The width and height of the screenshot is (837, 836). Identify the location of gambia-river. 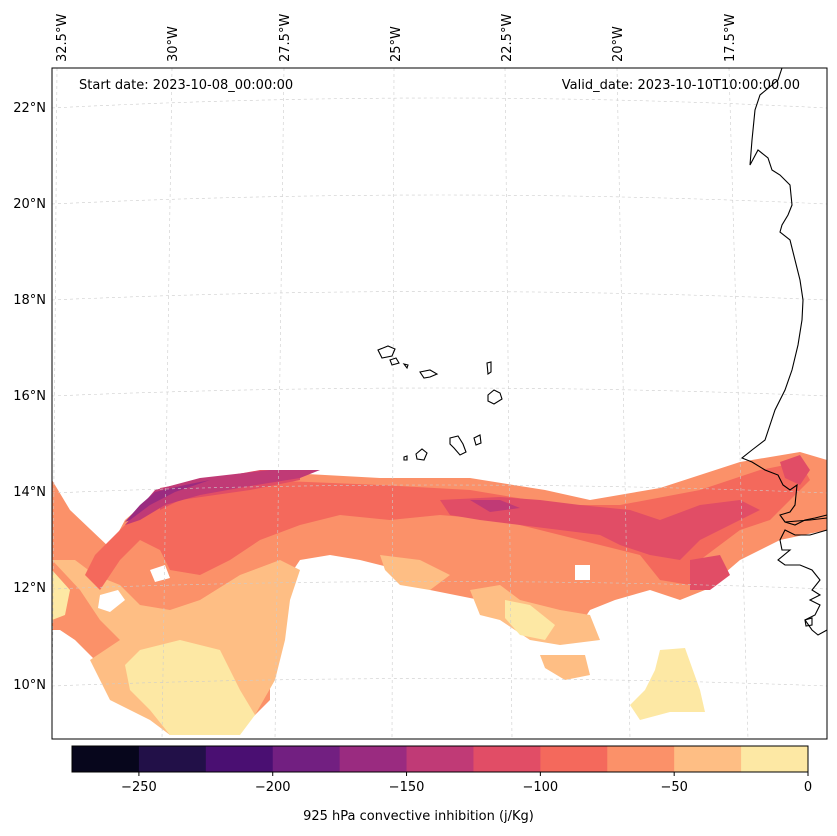
(806, 520).